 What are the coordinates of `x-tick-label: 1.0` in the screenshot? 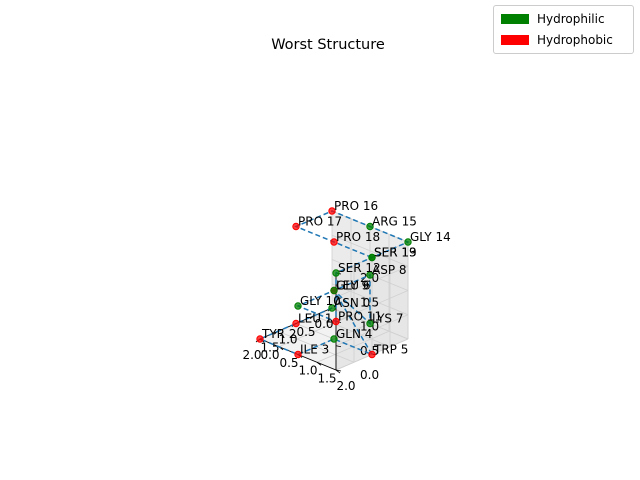 It's located at (287, 340).